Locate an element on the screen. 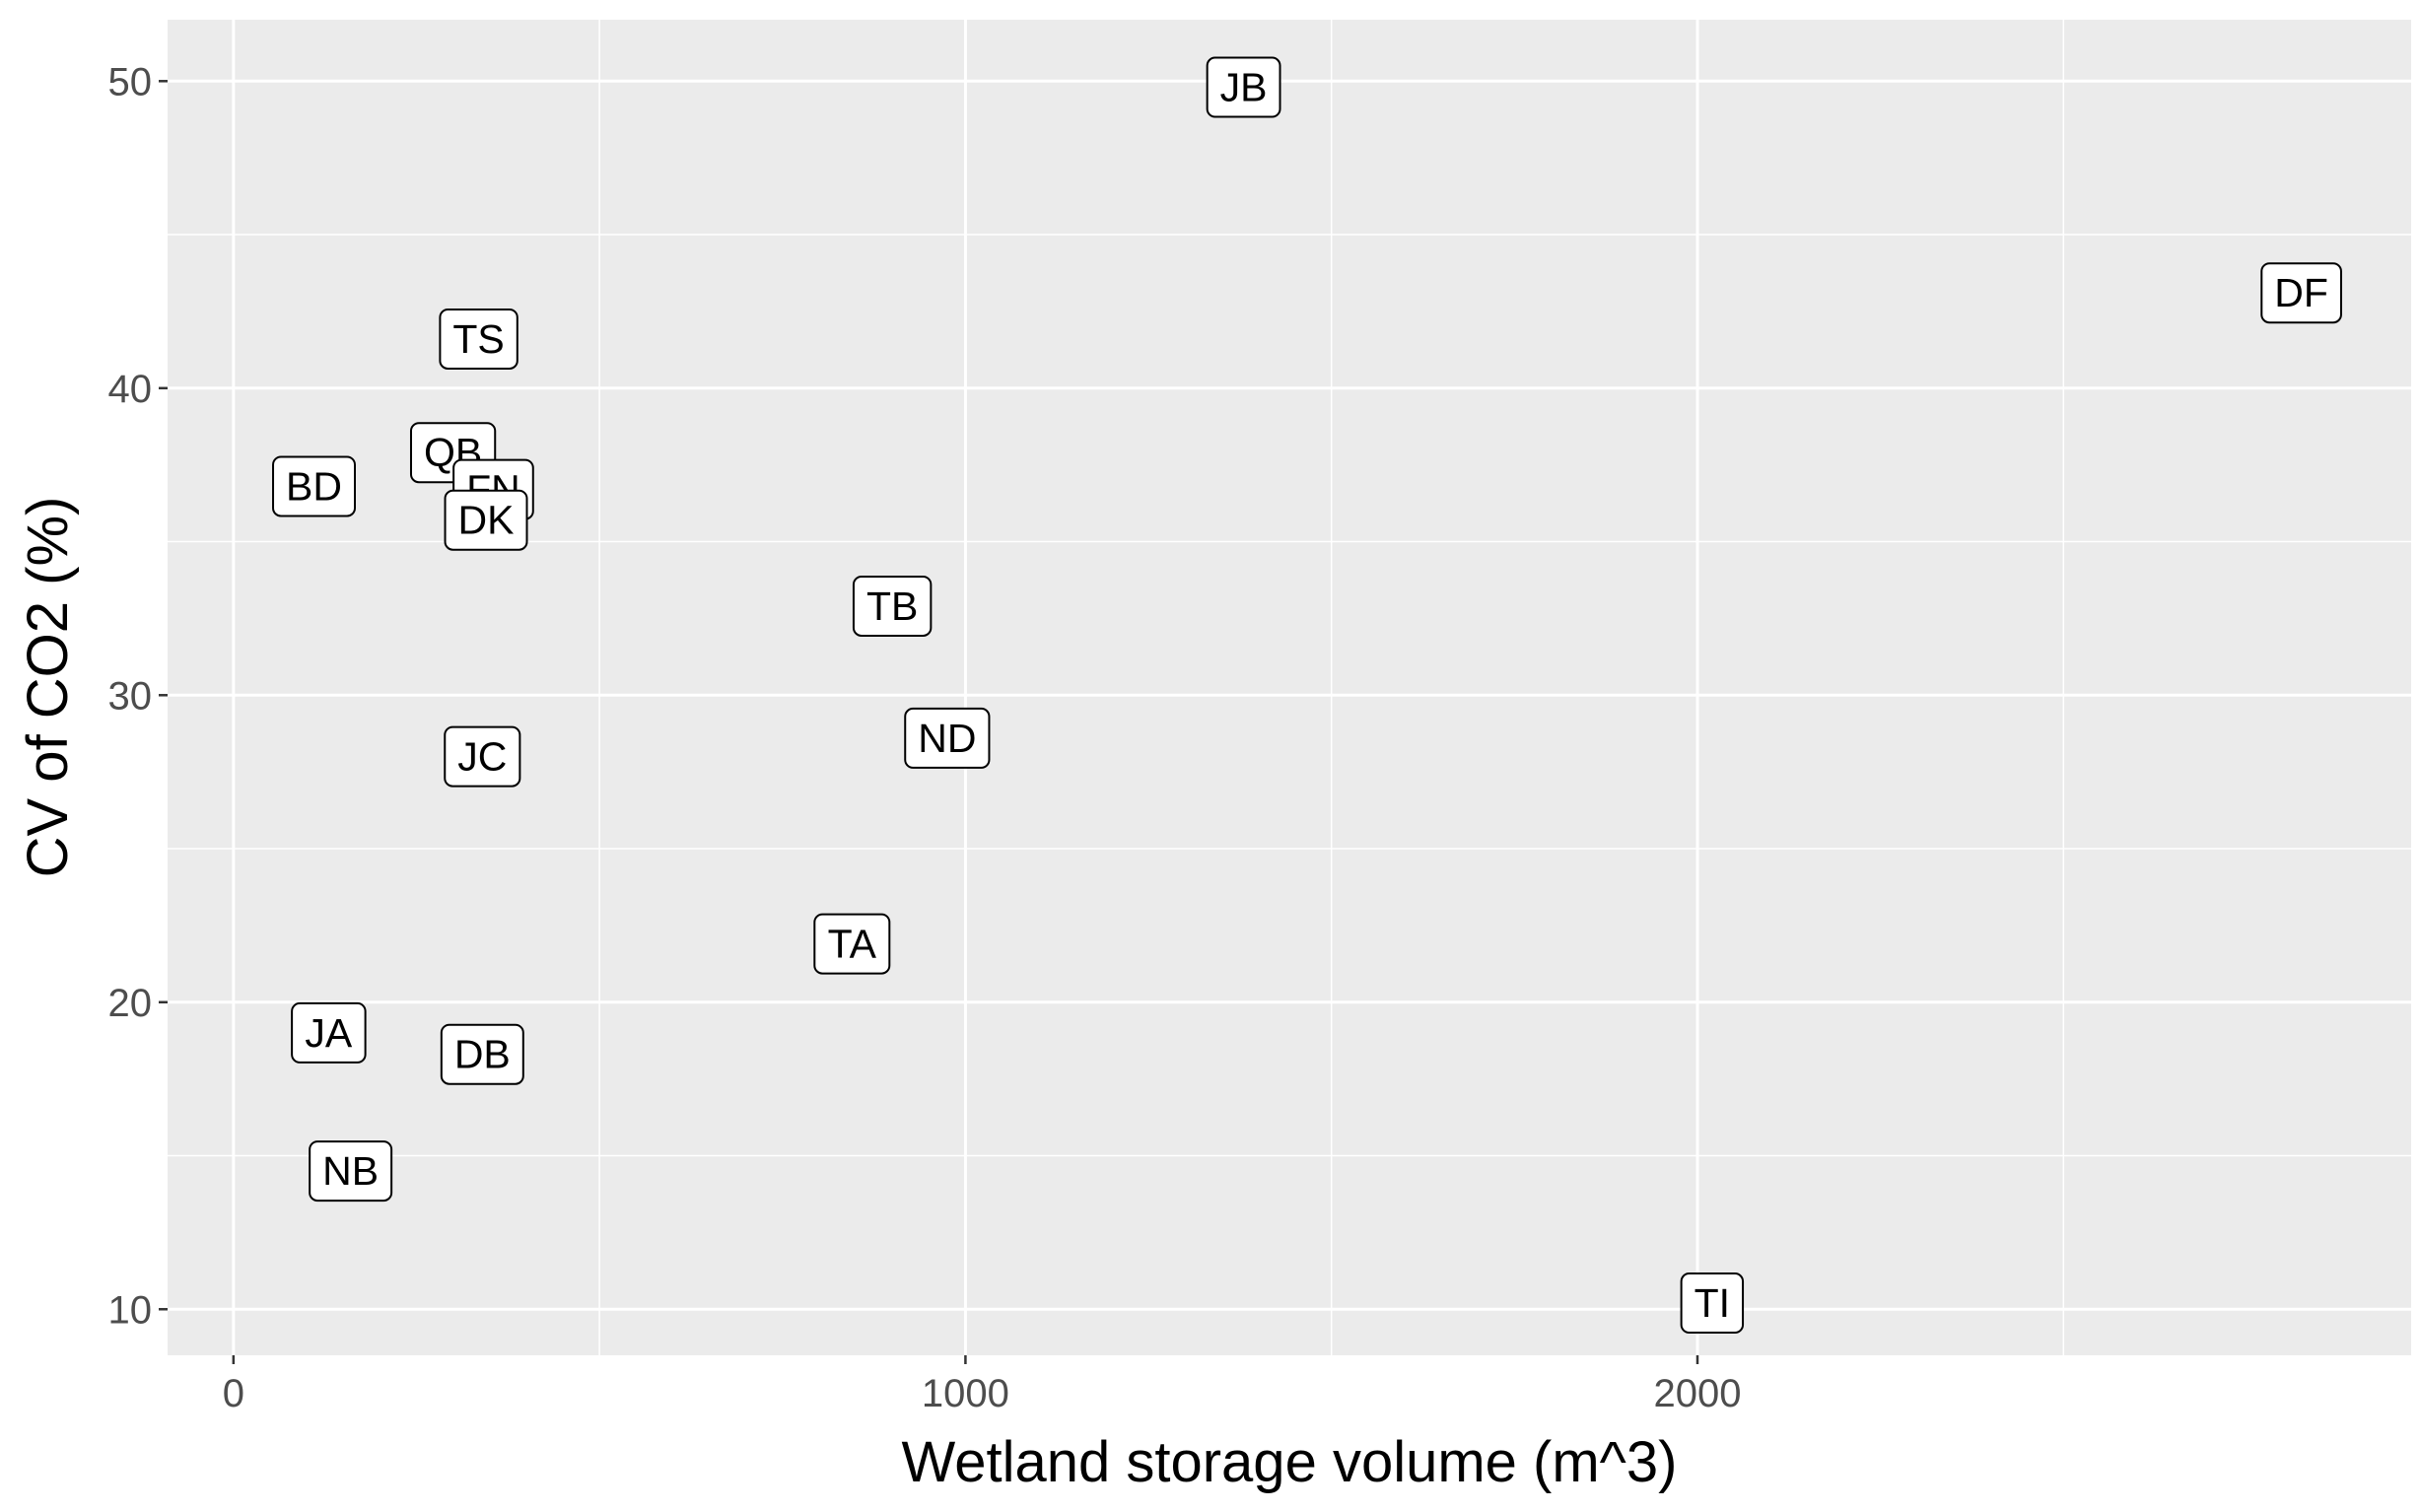 This screenshot has height=1512, width=2421. x-tick-label: 1000 is located at coordinates (965, 1393).